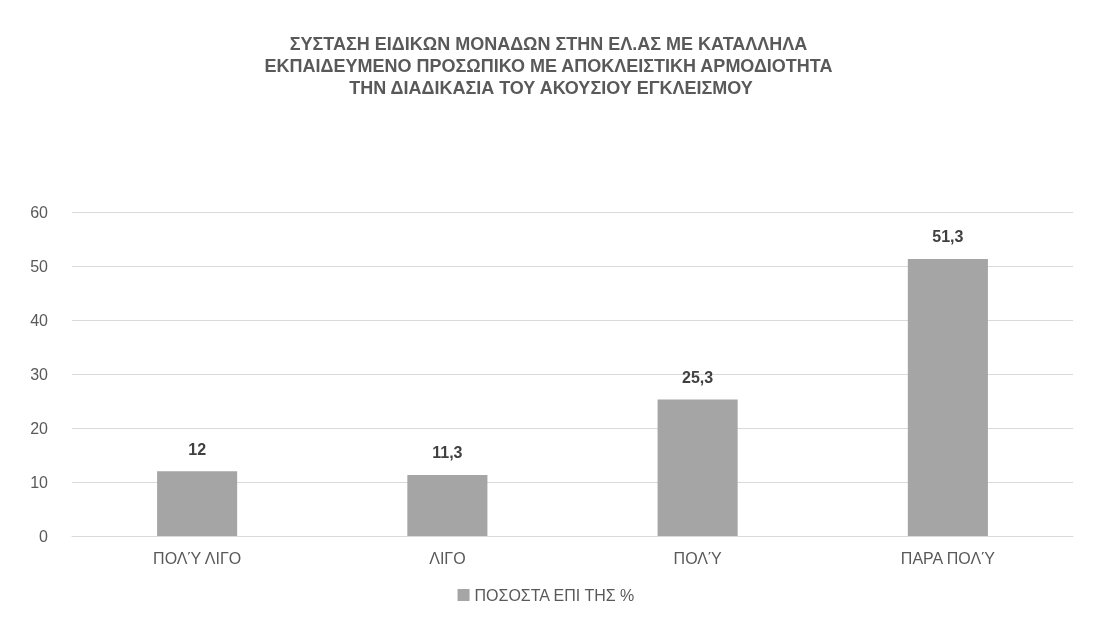 The width and height of the screenshot is (1093, 622). What do you see at coordinates (39, 266) in the screenshot?
I see `y-tick-label: 50` at bounding box center [39, 266].